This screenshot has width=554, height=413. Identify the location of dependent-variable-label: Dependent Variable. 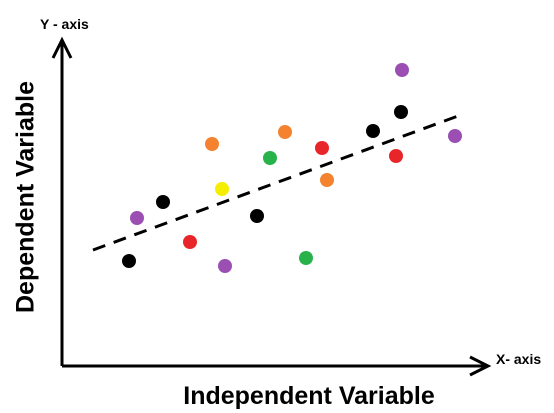
(25, 197).